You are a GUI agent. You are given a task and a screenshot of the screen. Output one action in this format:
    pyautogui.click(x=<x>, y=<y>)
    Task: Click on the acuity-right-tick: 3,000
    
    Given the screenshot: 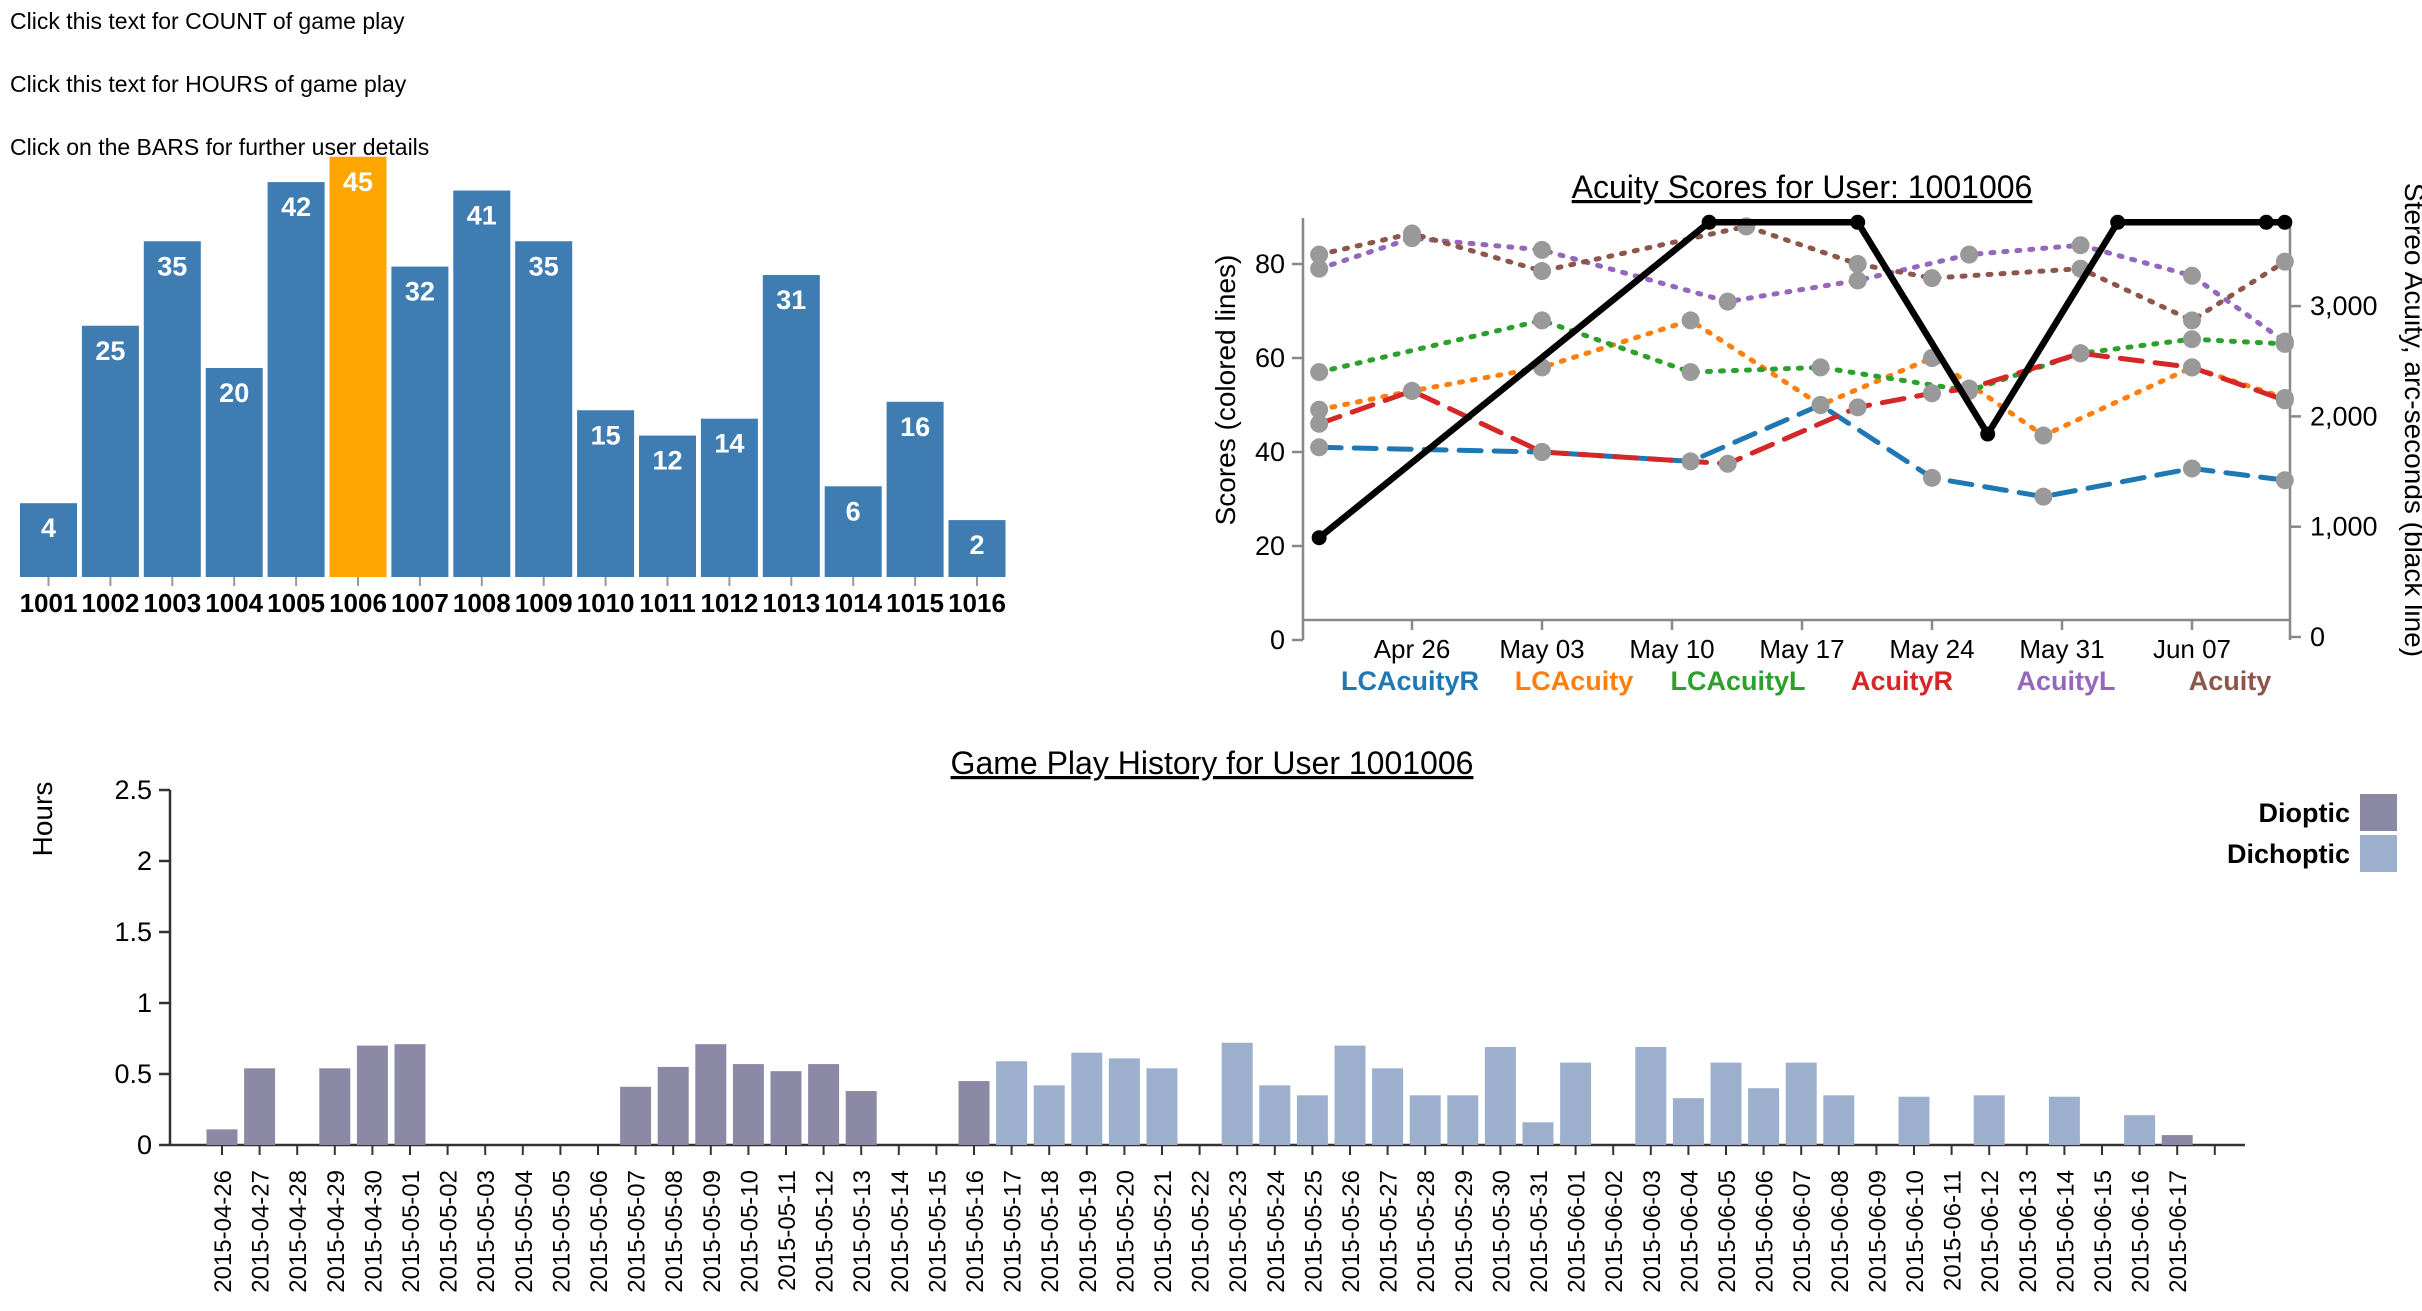 What is the action you would take?
    pyautogui.click(x=2344, y=306)
    